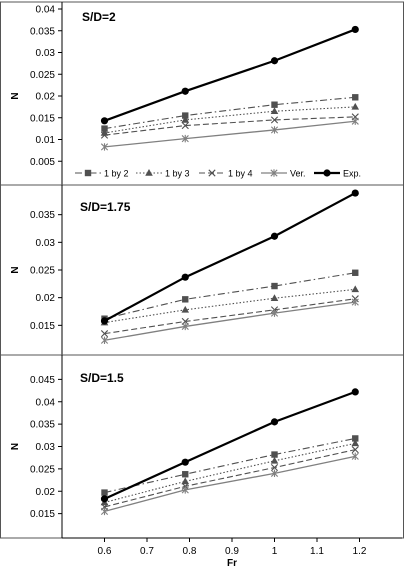  Describe the element at coordinates (46, 402) in the screenshot. I see `y-tick-label: 0.04` at that location.